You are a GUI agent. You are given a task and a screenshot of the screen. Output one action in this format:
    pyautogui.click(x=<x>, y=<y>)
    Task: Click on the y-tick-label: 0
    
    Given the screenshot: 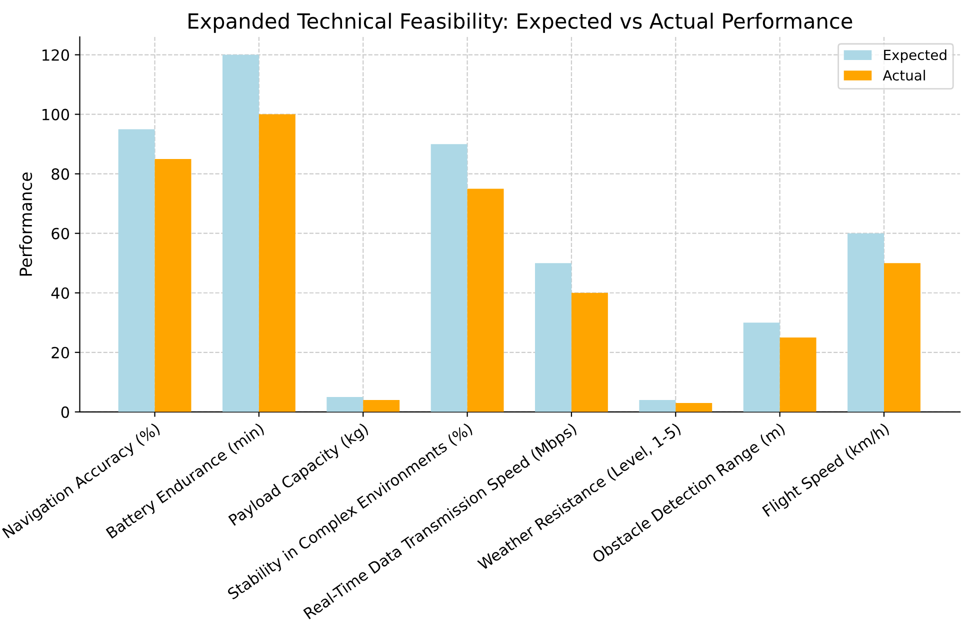 What is the action you would take?
    pyautogui.click(x=65, y=412)
    